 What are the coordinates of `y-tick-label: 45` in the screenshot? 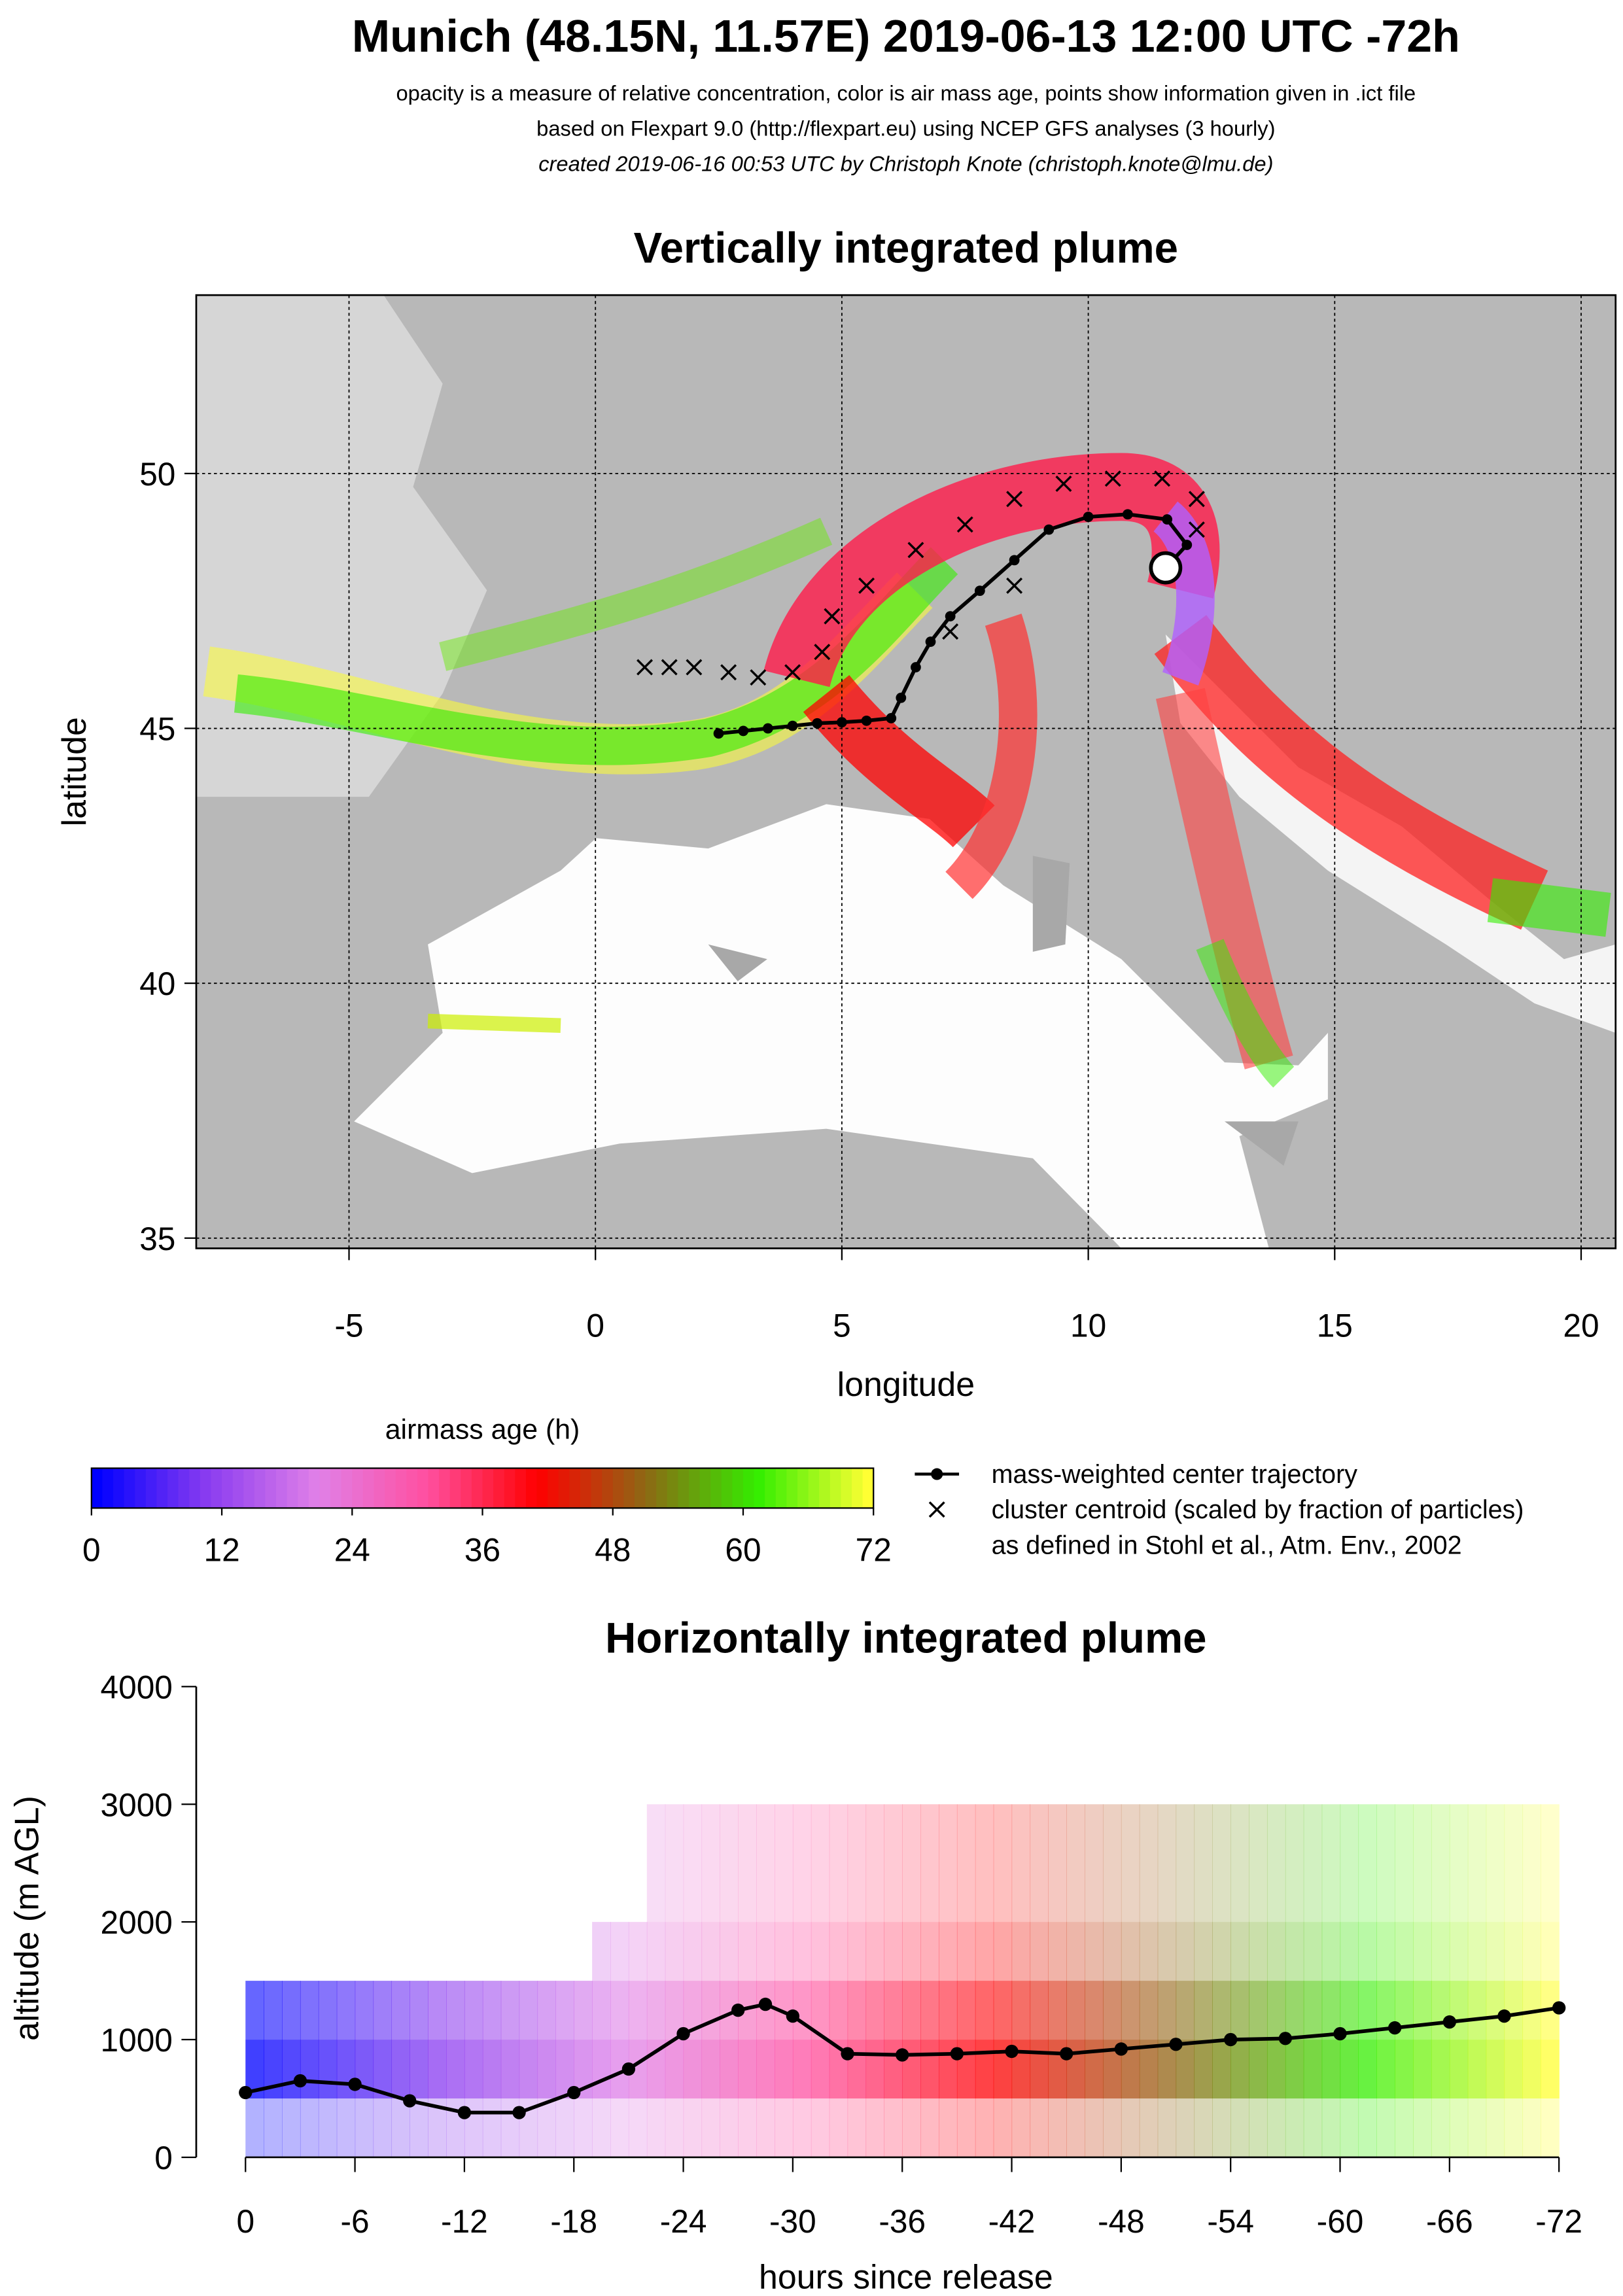 It's located at (157, 729).